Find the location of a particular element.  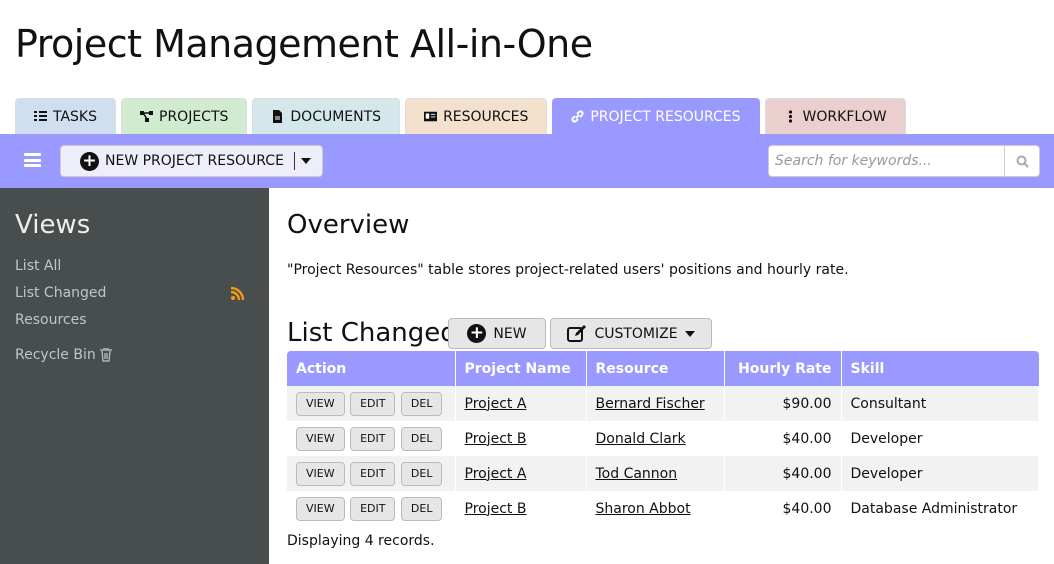

column-header-resource: Resource is located at coordinates (655, 368).